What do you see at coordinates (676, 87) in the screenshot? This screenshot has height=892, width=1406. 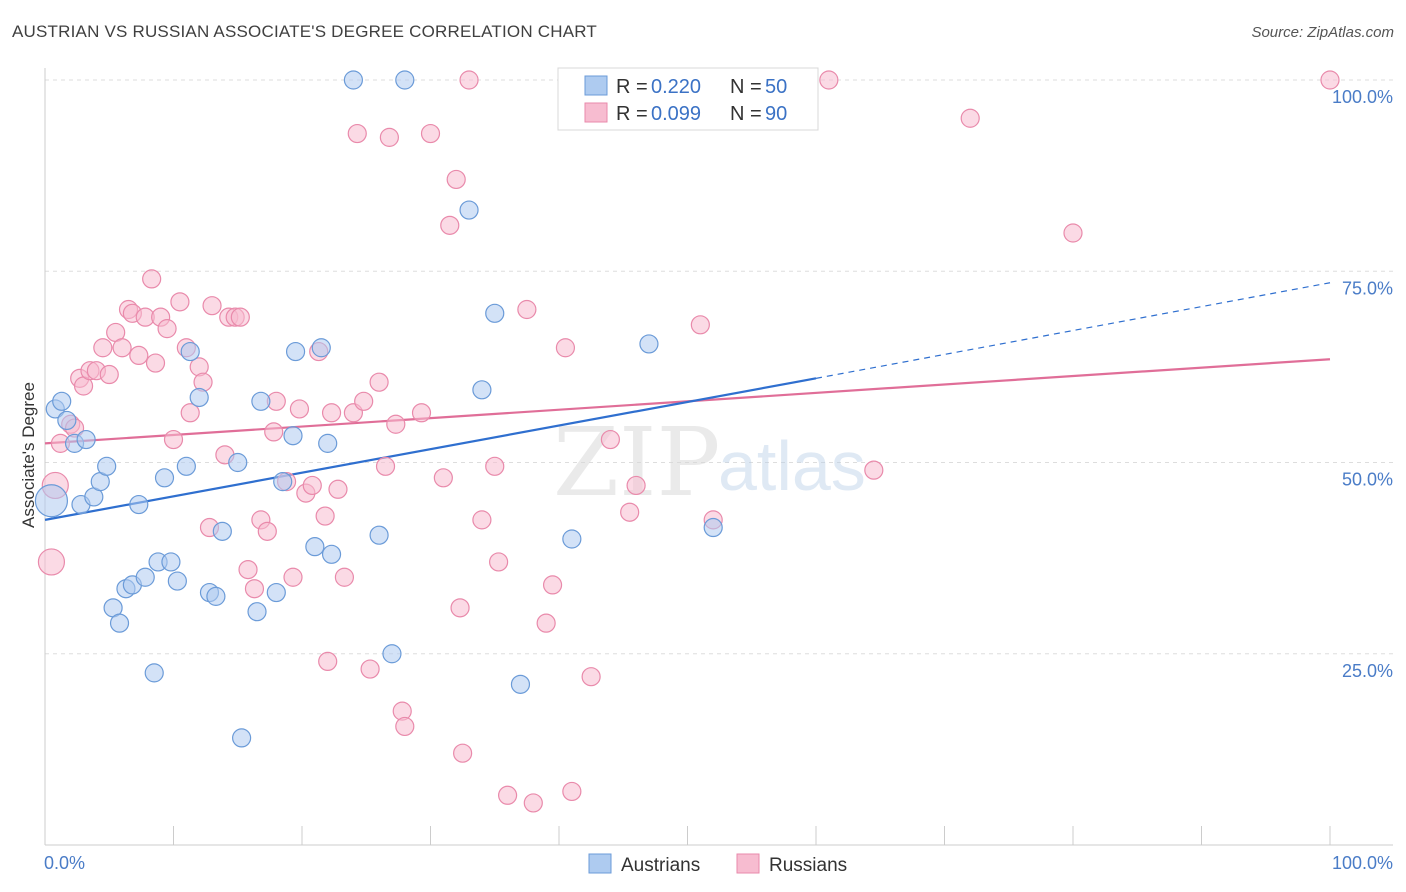 I see `legend-austrians-r-value: 0.220` at bounding box center [676, 87].